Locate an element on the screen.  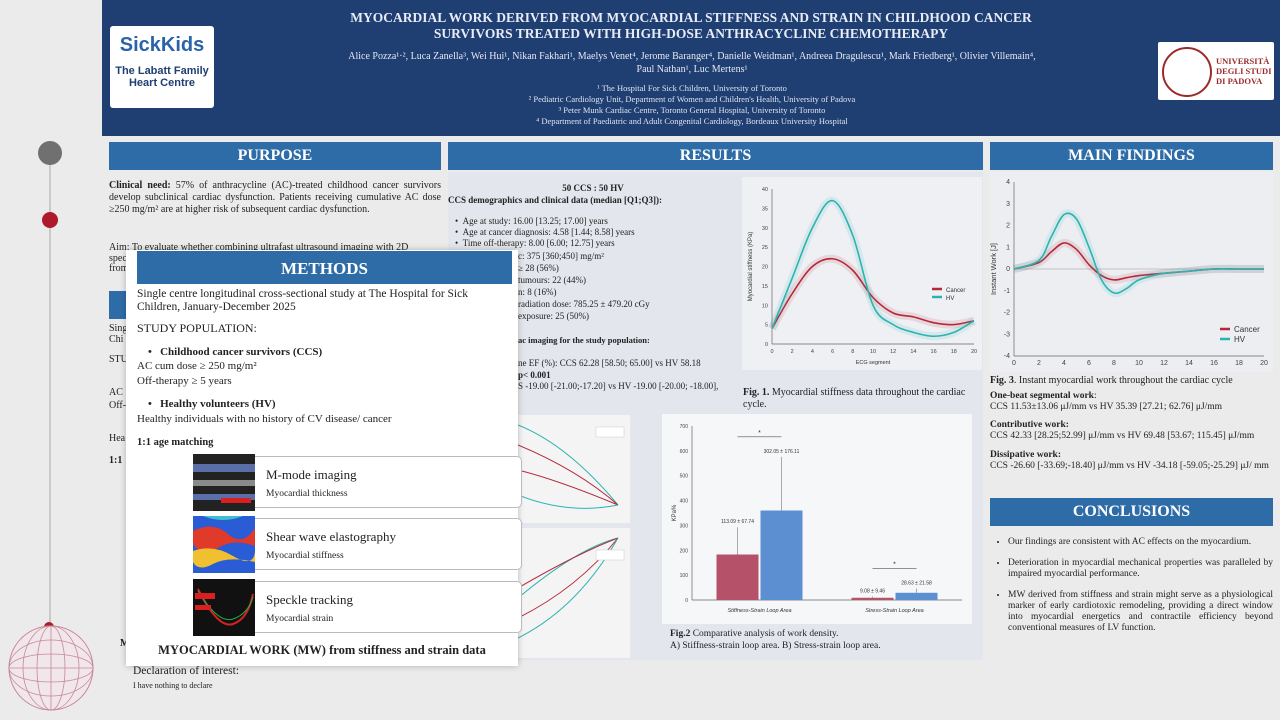
purpose-aim-3: from is located at coordinates (119, 268).